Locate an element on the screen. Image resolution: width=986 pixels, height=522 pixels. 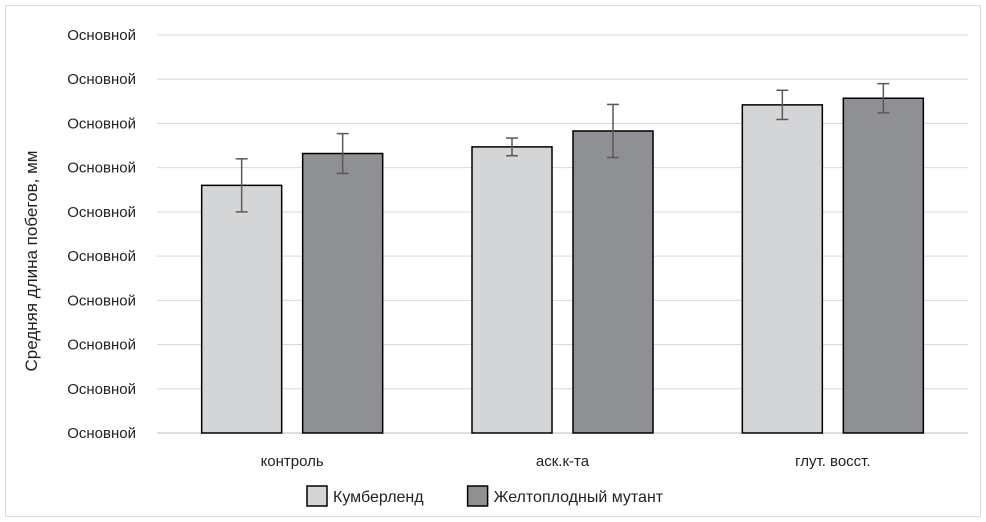
legend-label: Кумберленд is located at coordinates (378, 497).